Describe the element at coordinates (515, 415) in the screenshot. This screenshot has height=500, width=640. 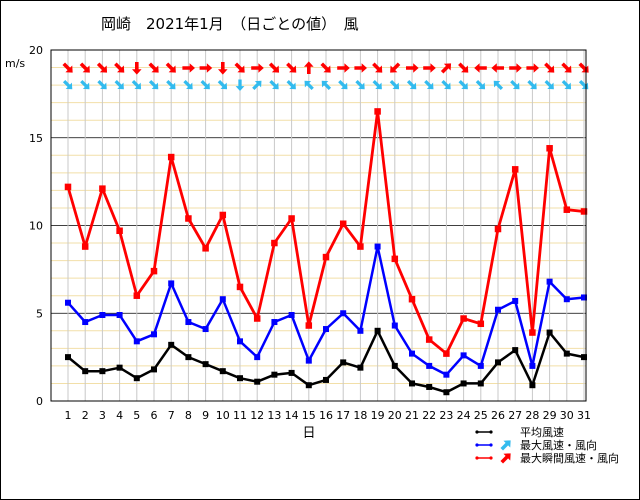
I see `x-tick-label: 27` at that location.